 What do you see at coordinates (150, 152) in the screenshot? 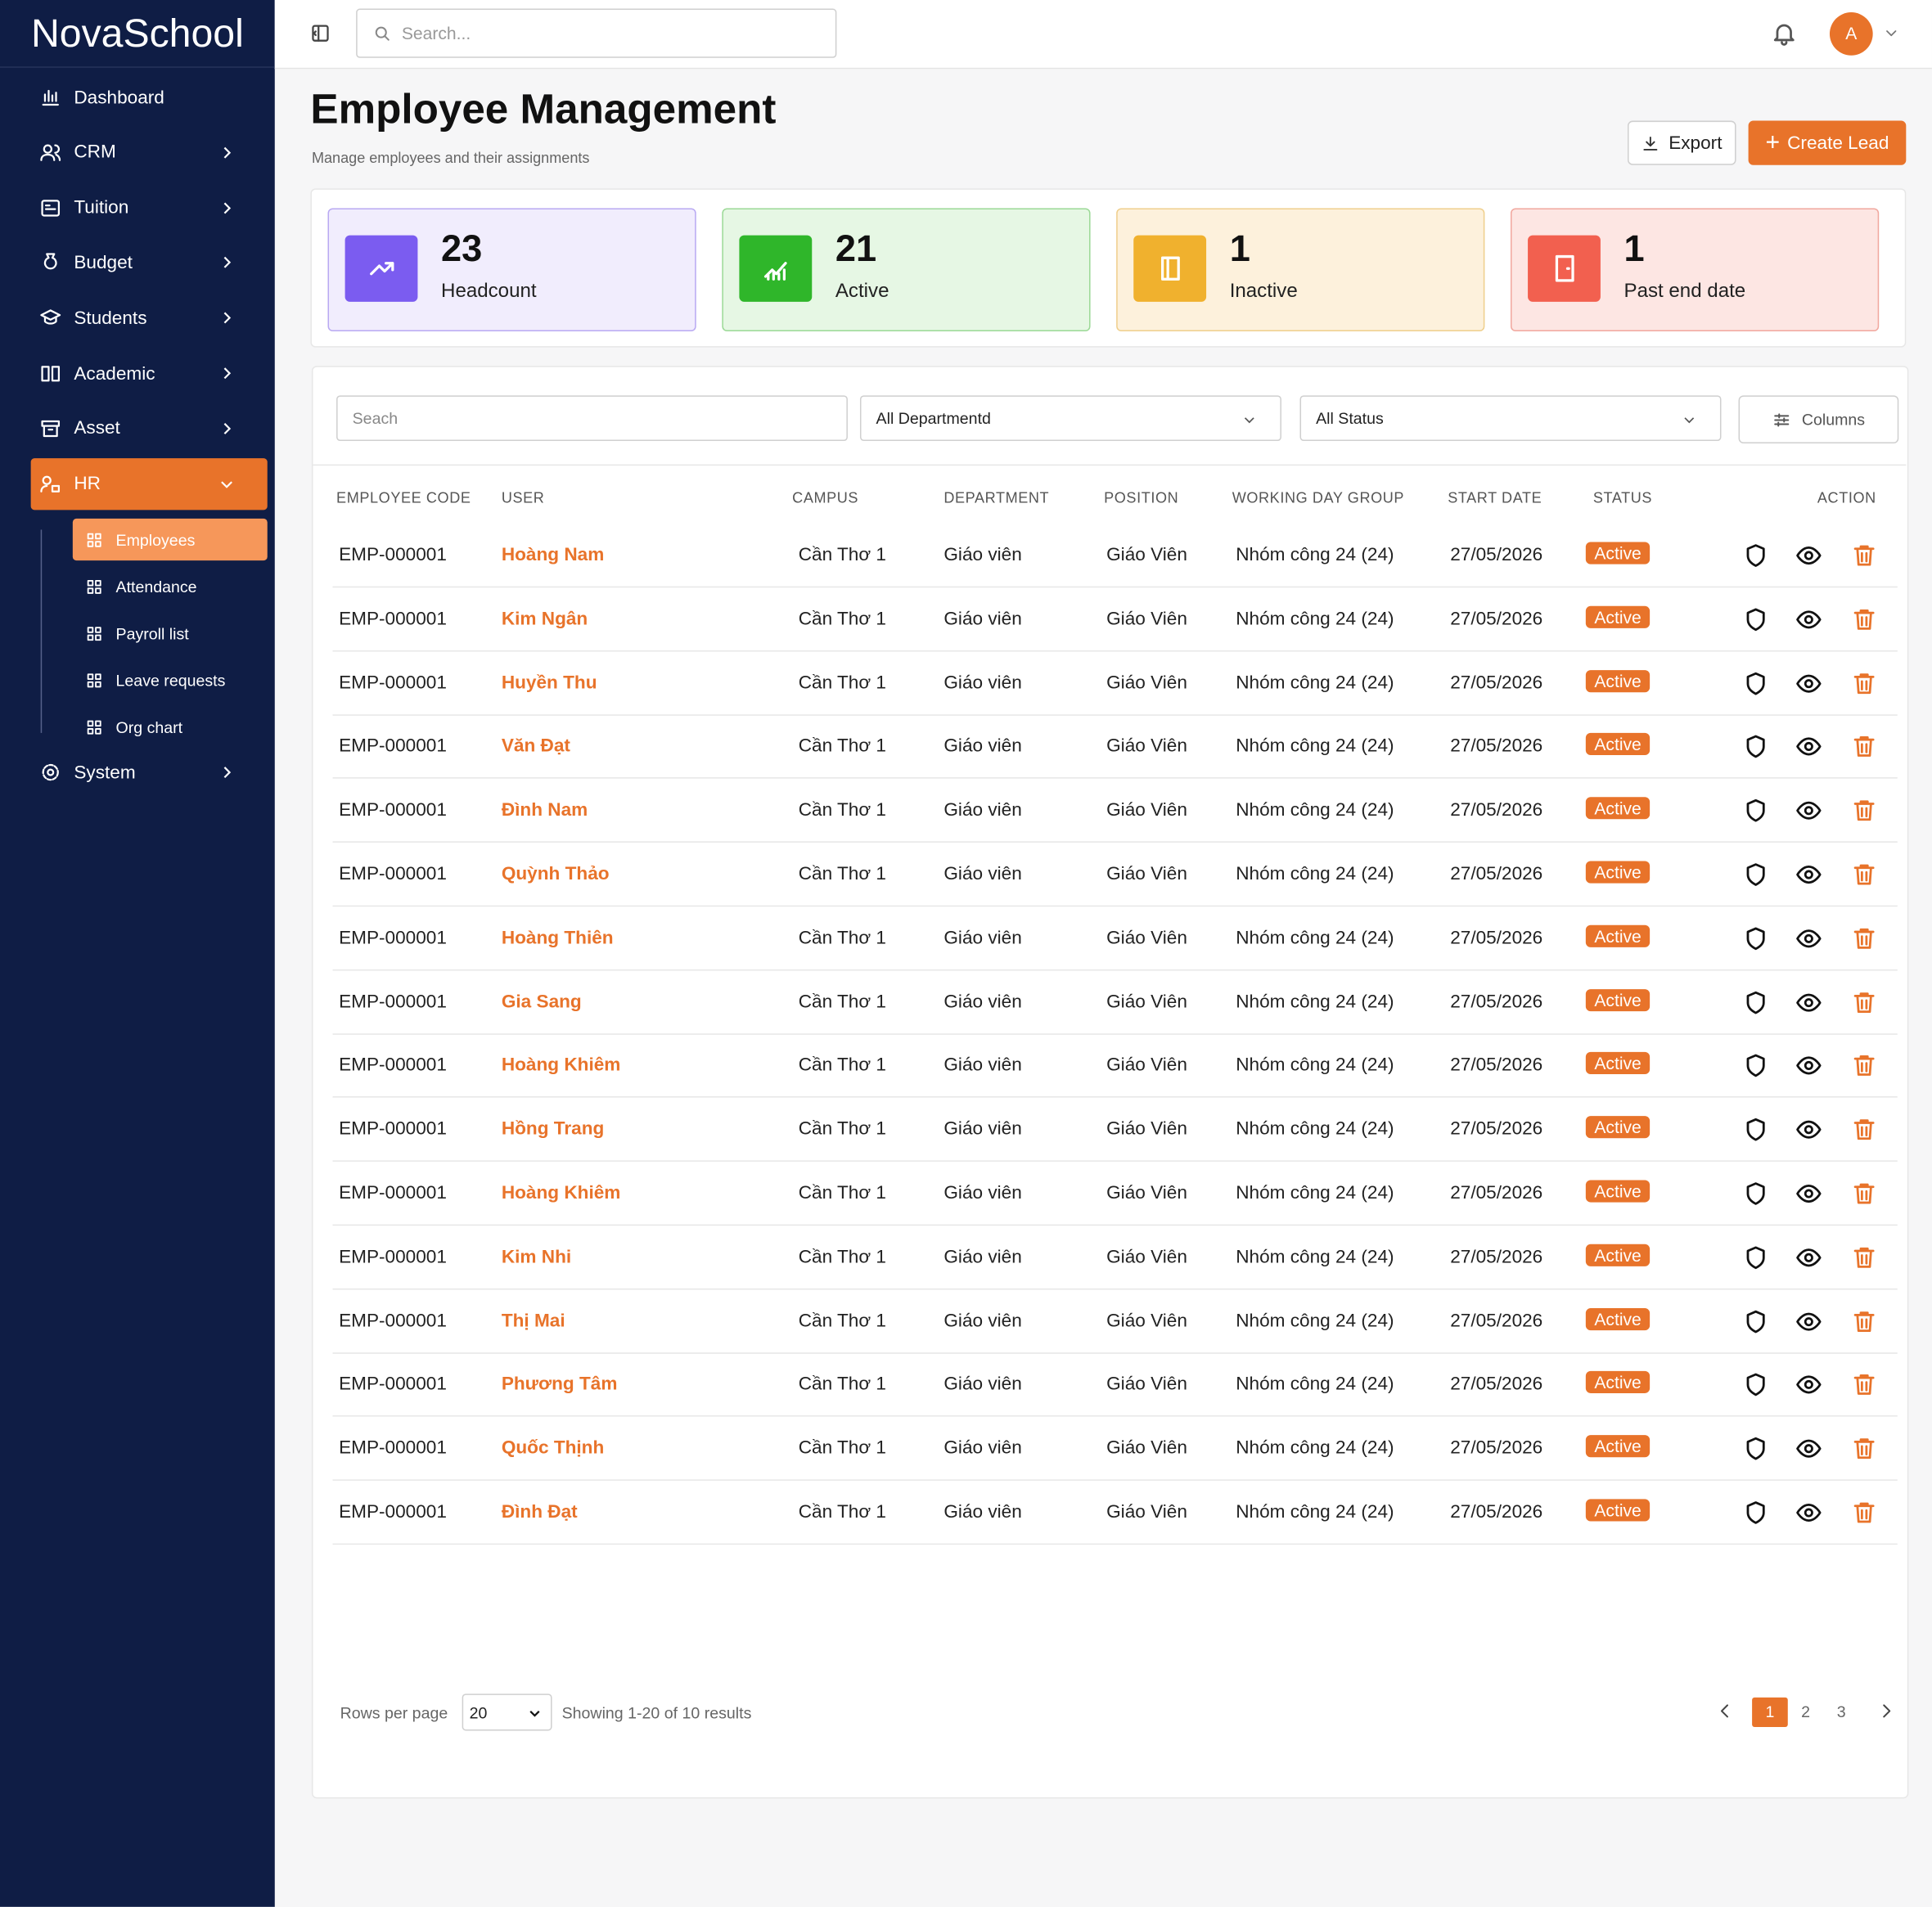
I see `nav-item: CRM` at bounding box center [150, 152].